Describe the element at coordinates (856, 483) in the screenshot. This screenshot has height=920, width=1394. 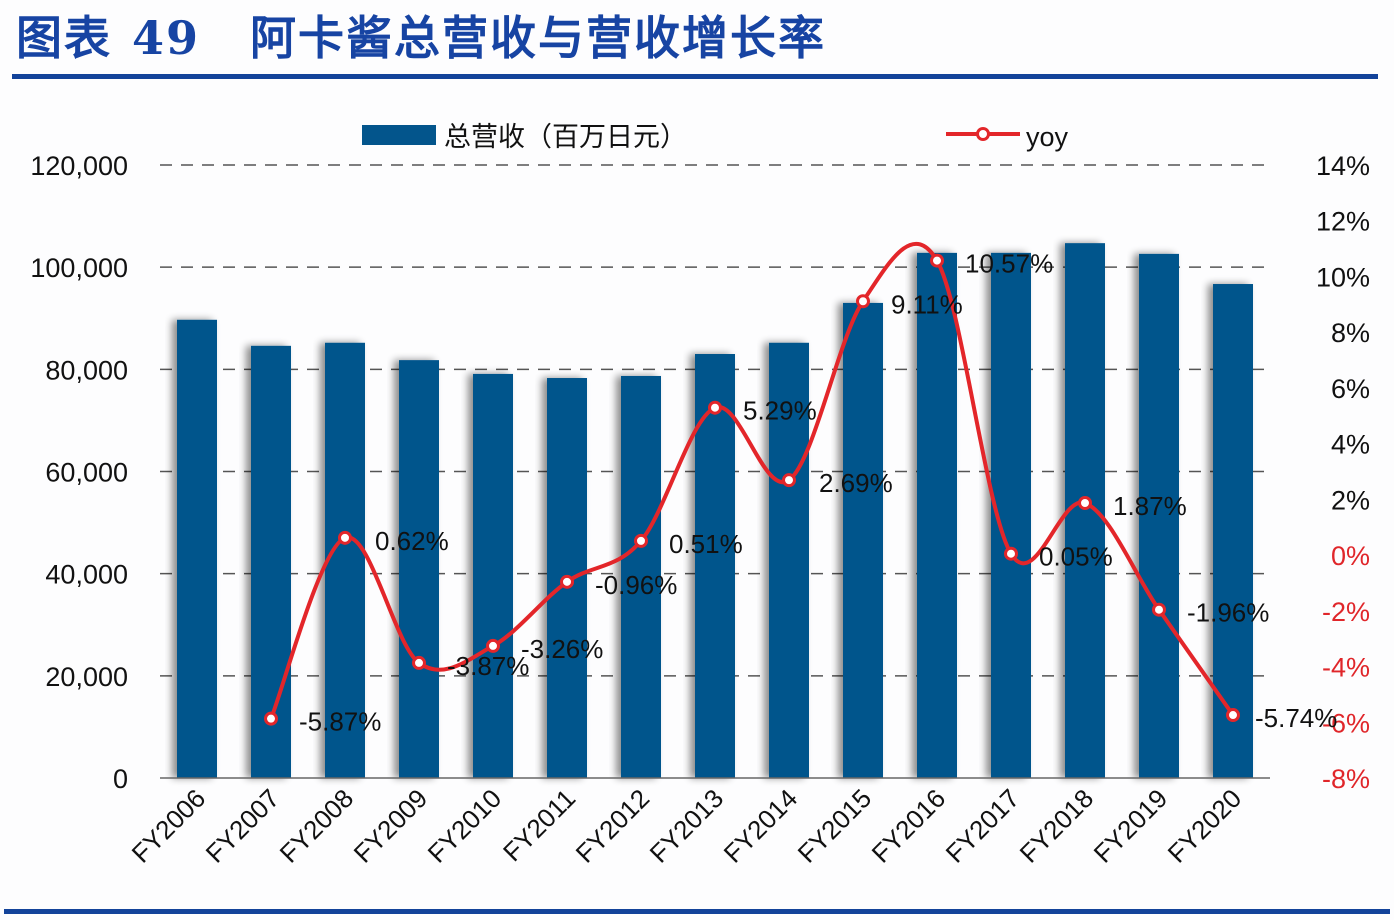
I see `yoy-data-label: 2.69%` at that location.